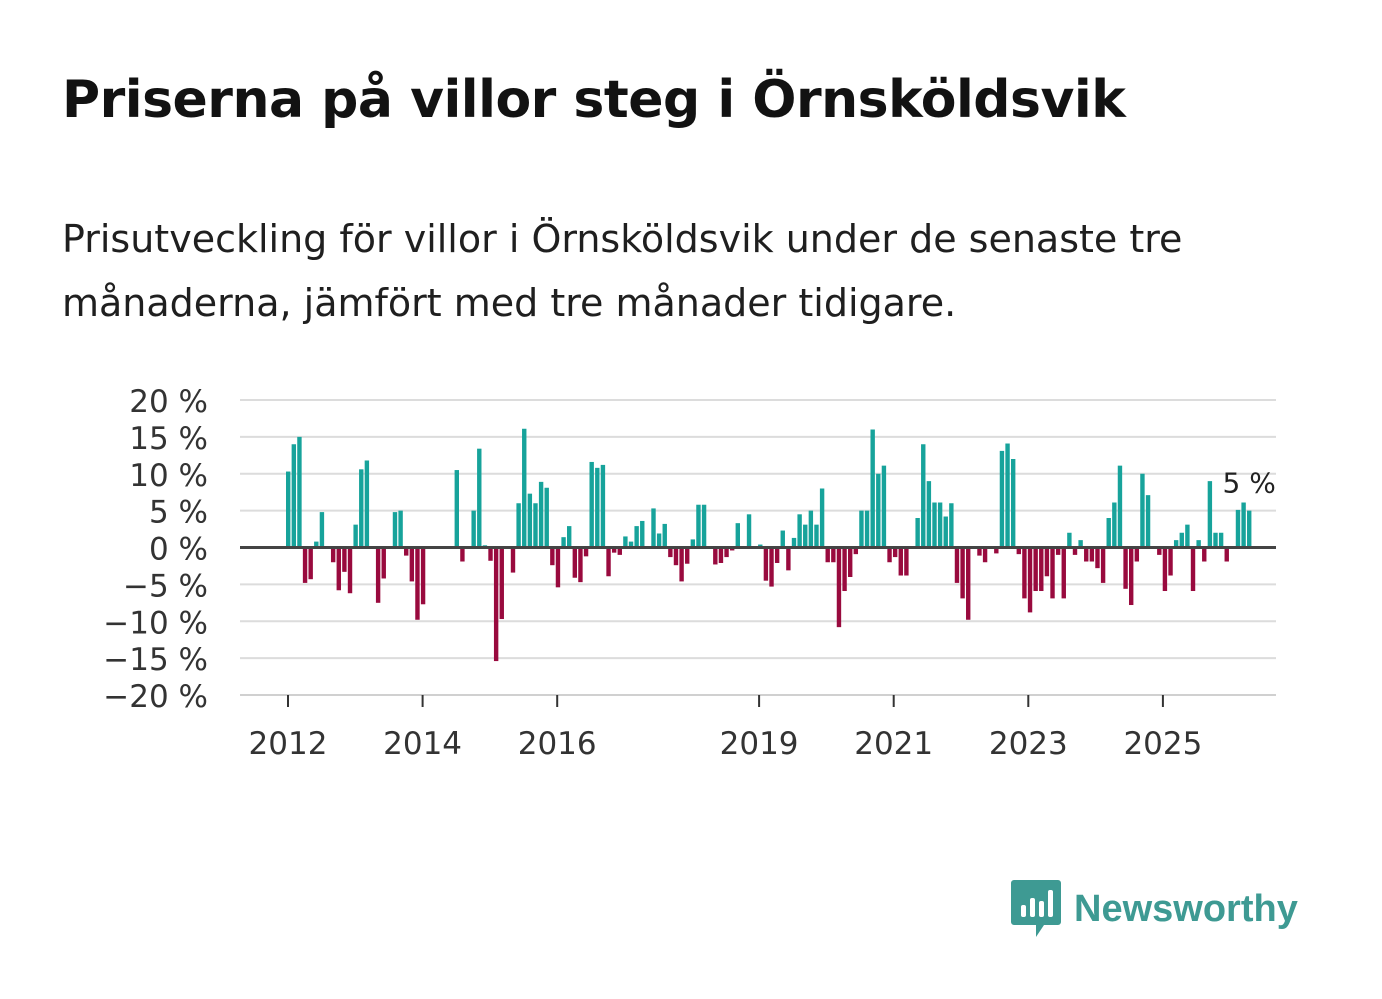 The image size is (1382, 999). I want to click on y-tick-label: 5 %, so click(178, 513).